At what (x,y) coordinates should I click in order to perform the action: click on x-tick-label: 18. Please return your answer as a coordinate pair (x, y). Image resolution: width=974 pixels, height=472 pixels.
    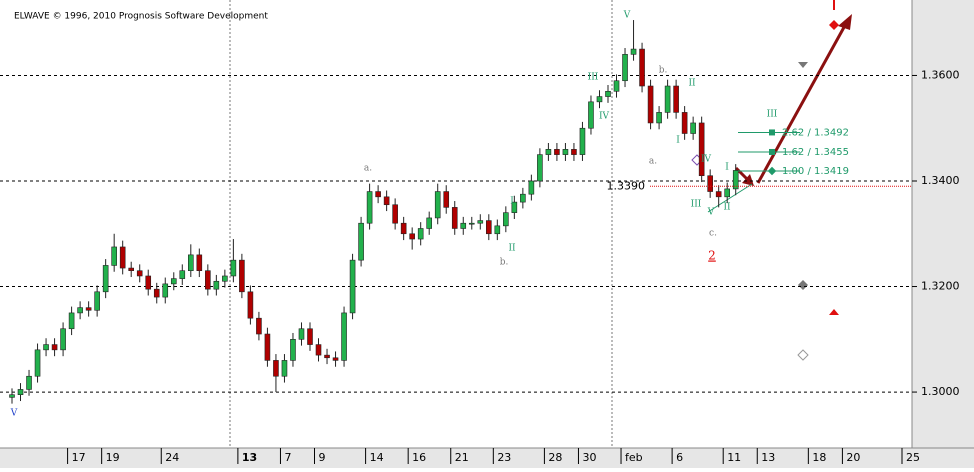
    Looking at the image, I should click on (819, 457).